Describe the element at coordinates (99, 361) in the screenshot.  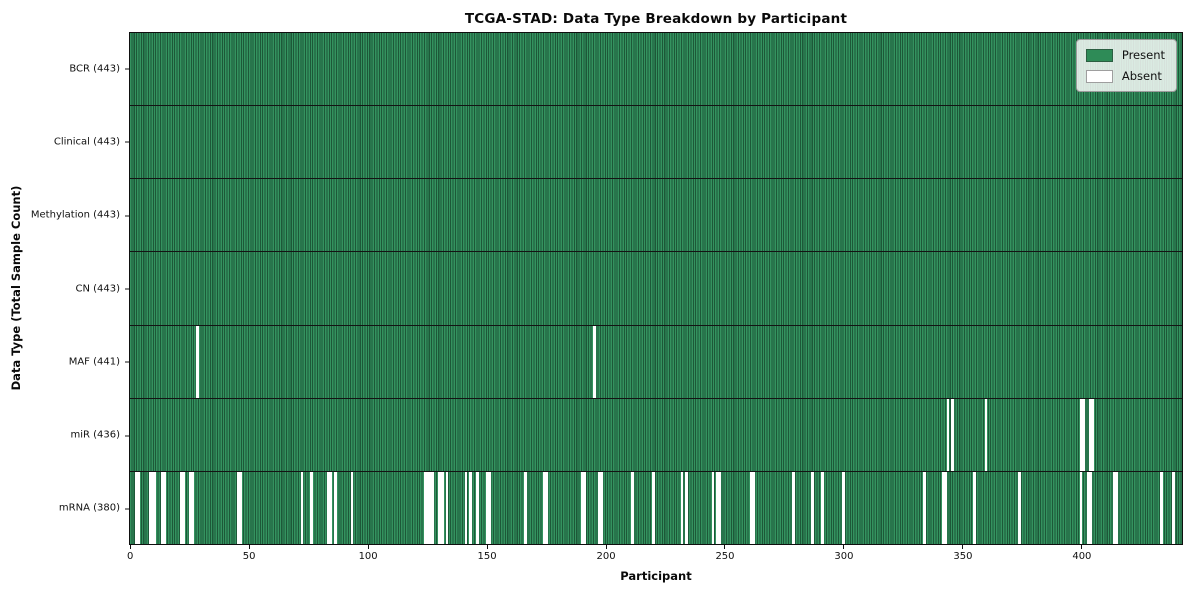
I see `ytick-label-MAF: MAF (441)` at that location.